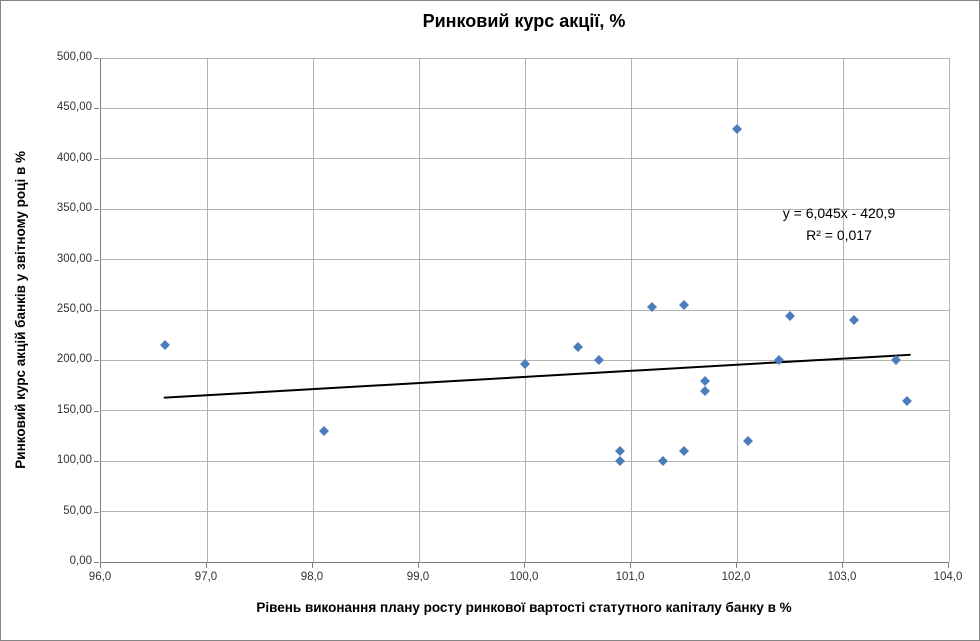 The width and height of the screenshot is (980, 641). I want to click on trendline, so click(537, 376).